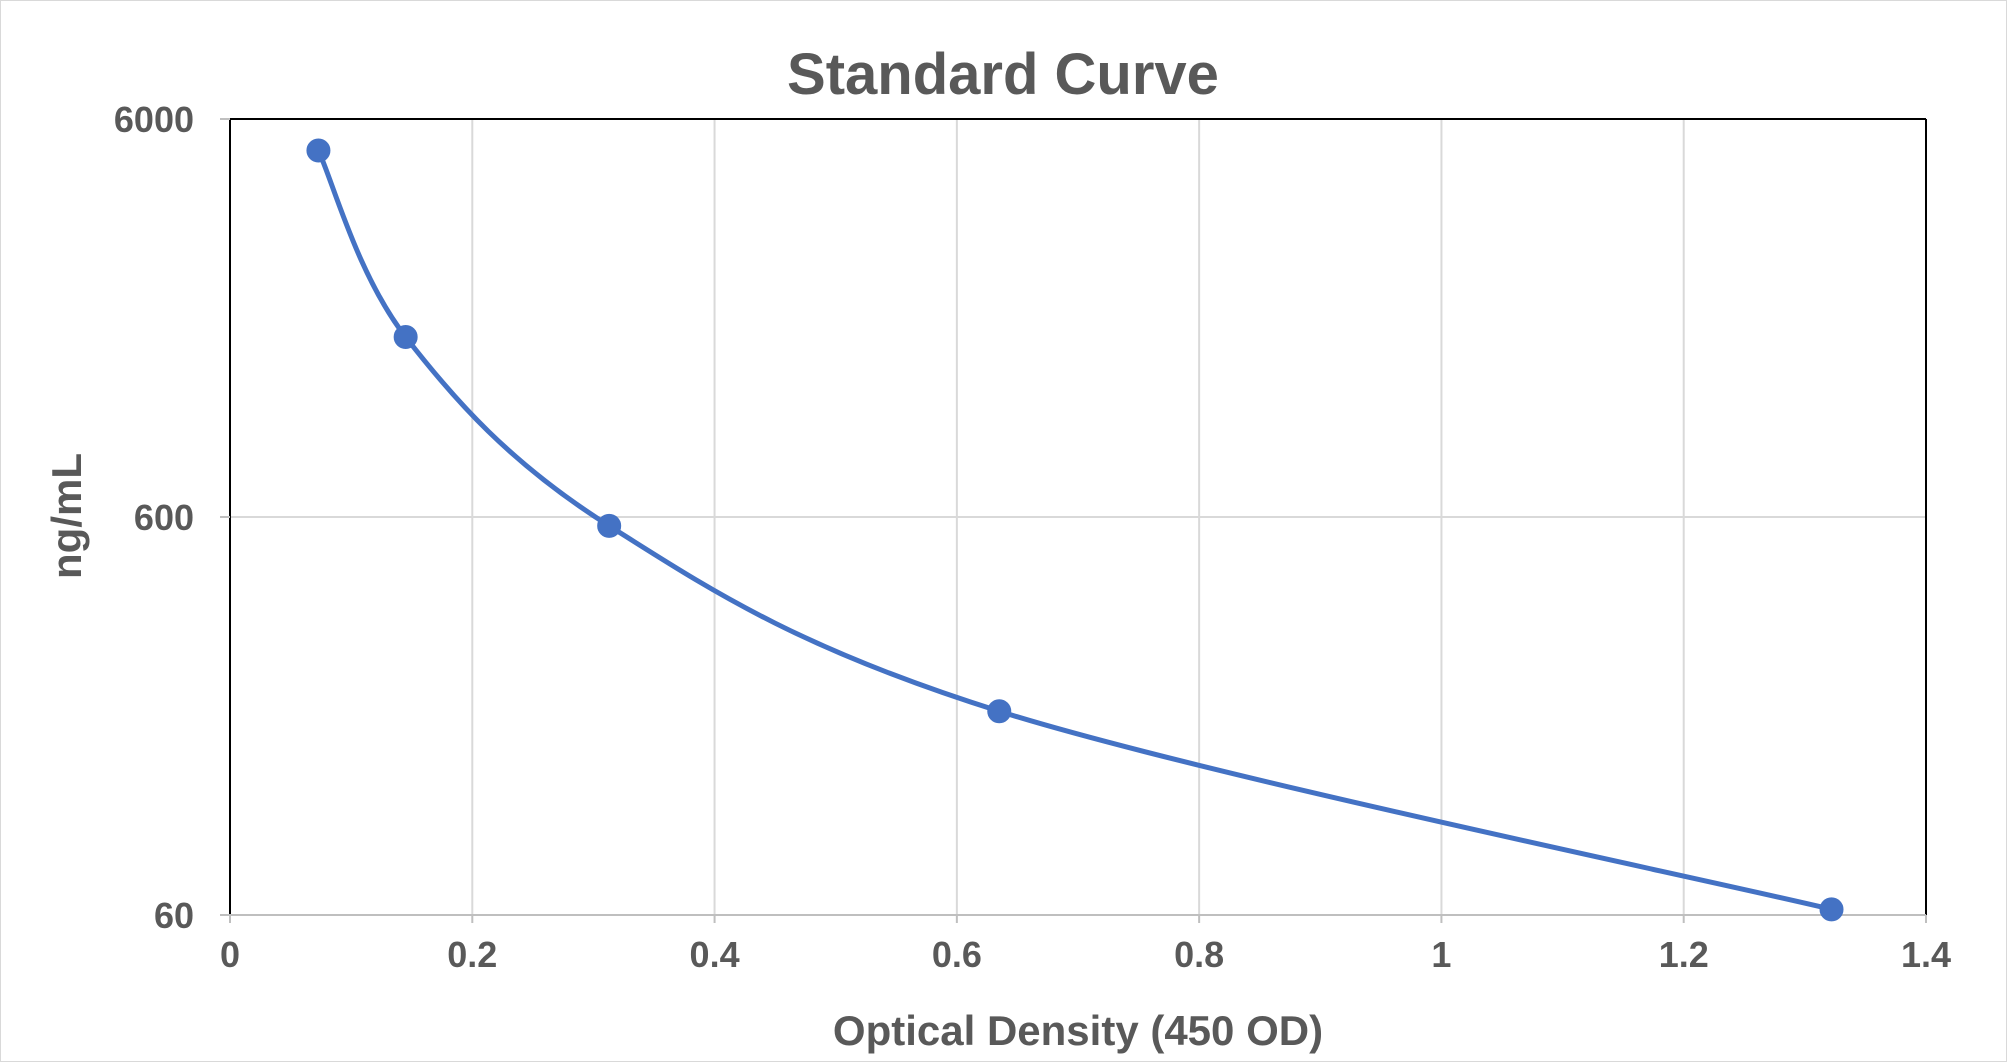 The width and height of the screenshot is (2007, 1063). I want to click on x-tick-label: 0.8, so click(1199, 954).